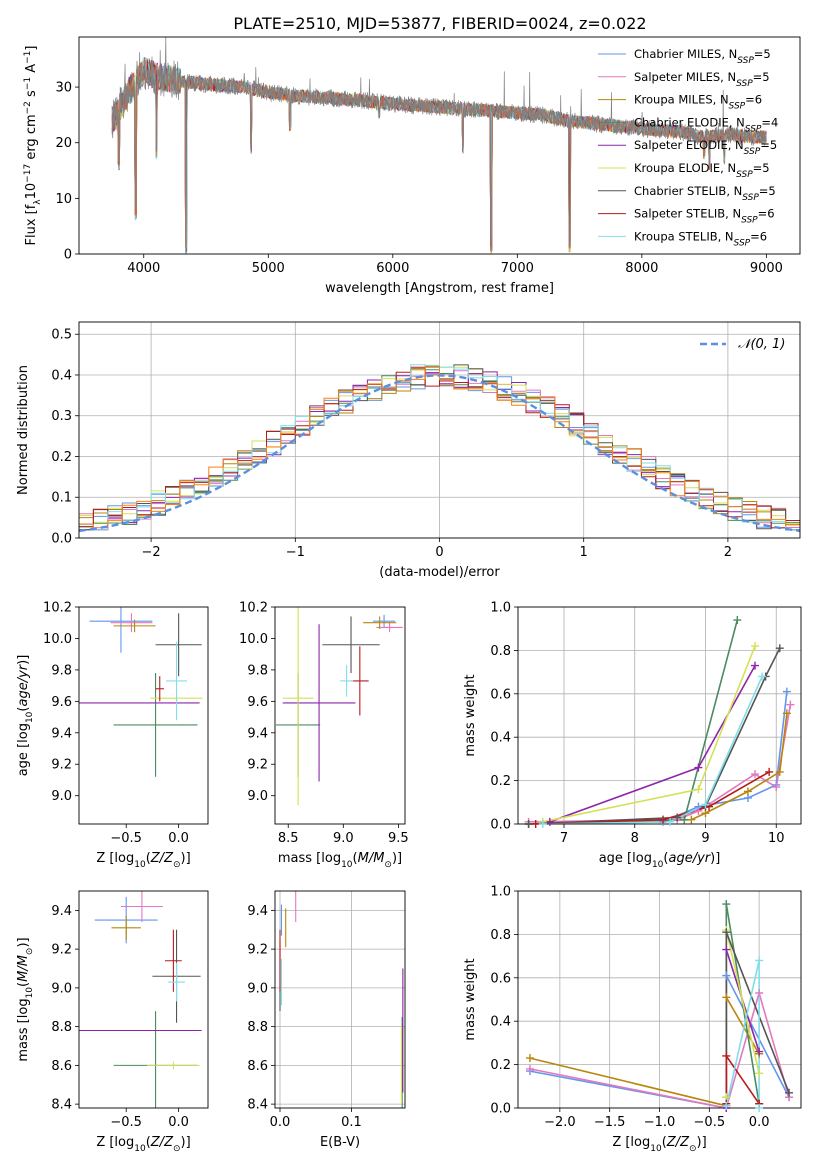  What do you see at coordinates (439, 572) in the screenshot?
I see `x-axis-label: (data-model)/error` at bounding box center [439, 572].